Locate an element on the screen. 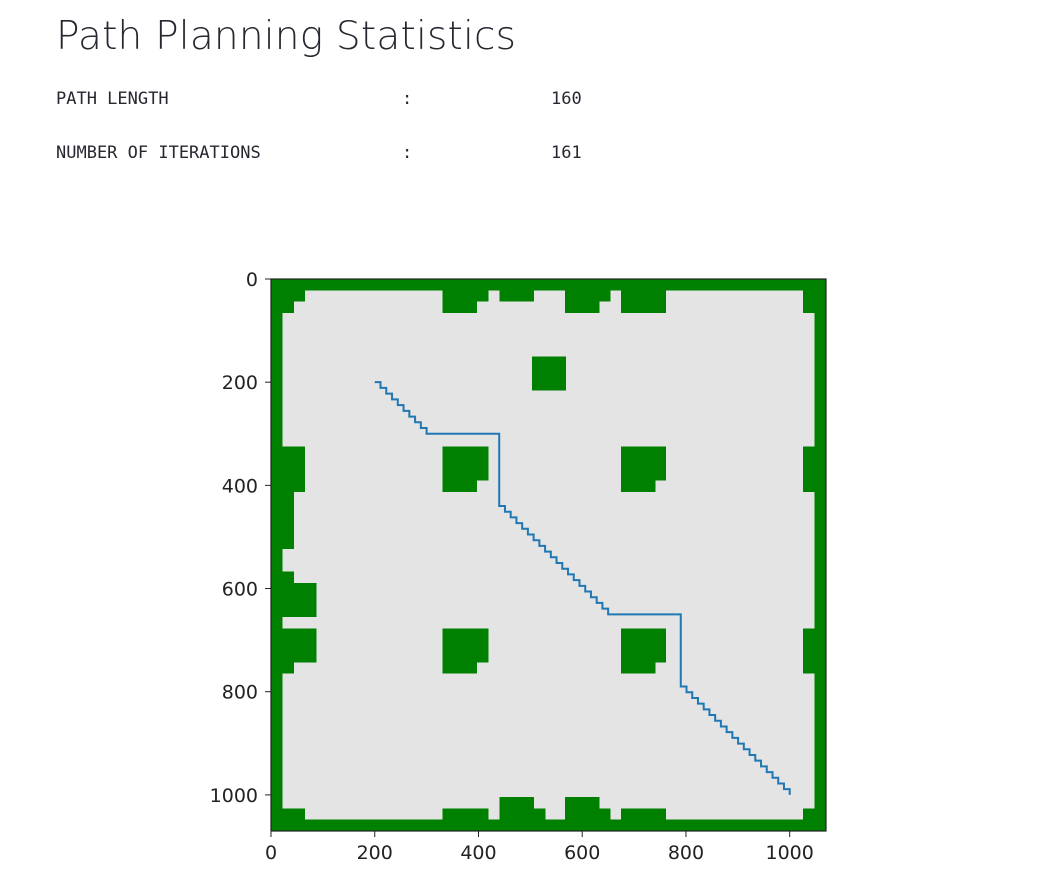 This screenshot has width=1042, height=880. stat-value: 160 is located at coordinates (566, 99).